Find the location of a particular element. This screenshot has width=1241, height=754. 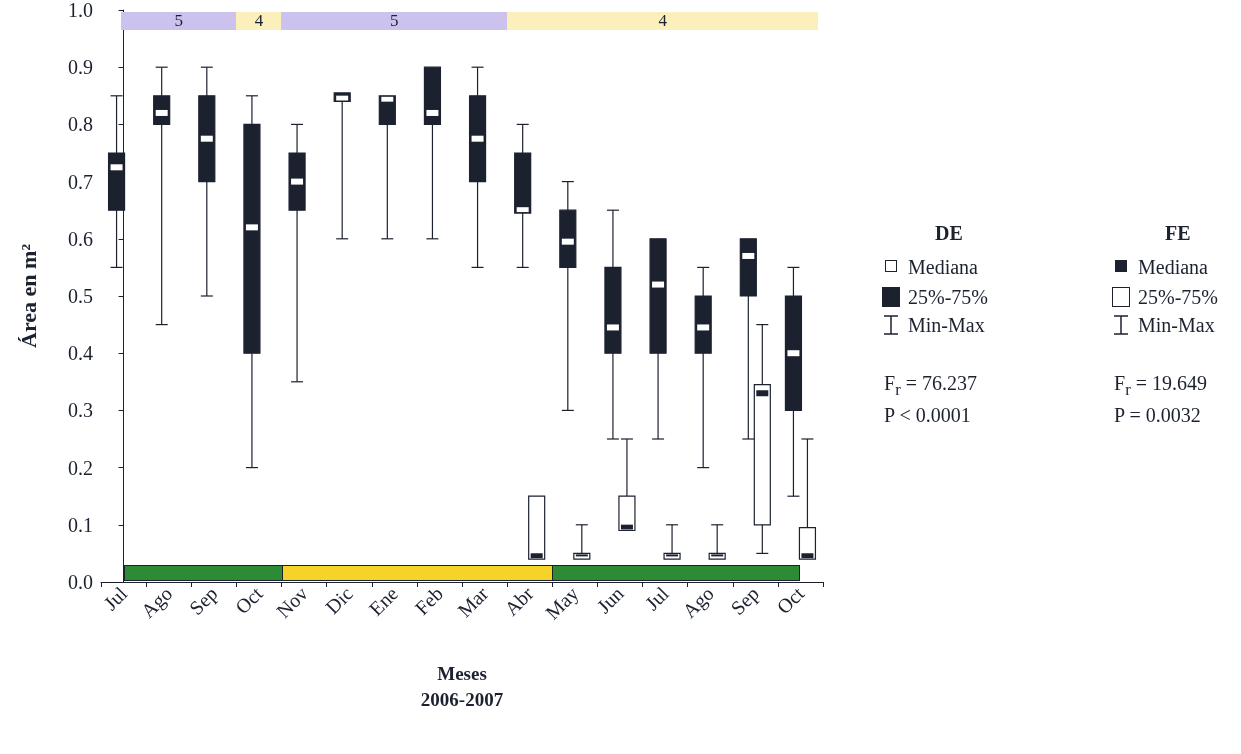

y-tick-label: 0.9 is located at coordinates (80, 67).